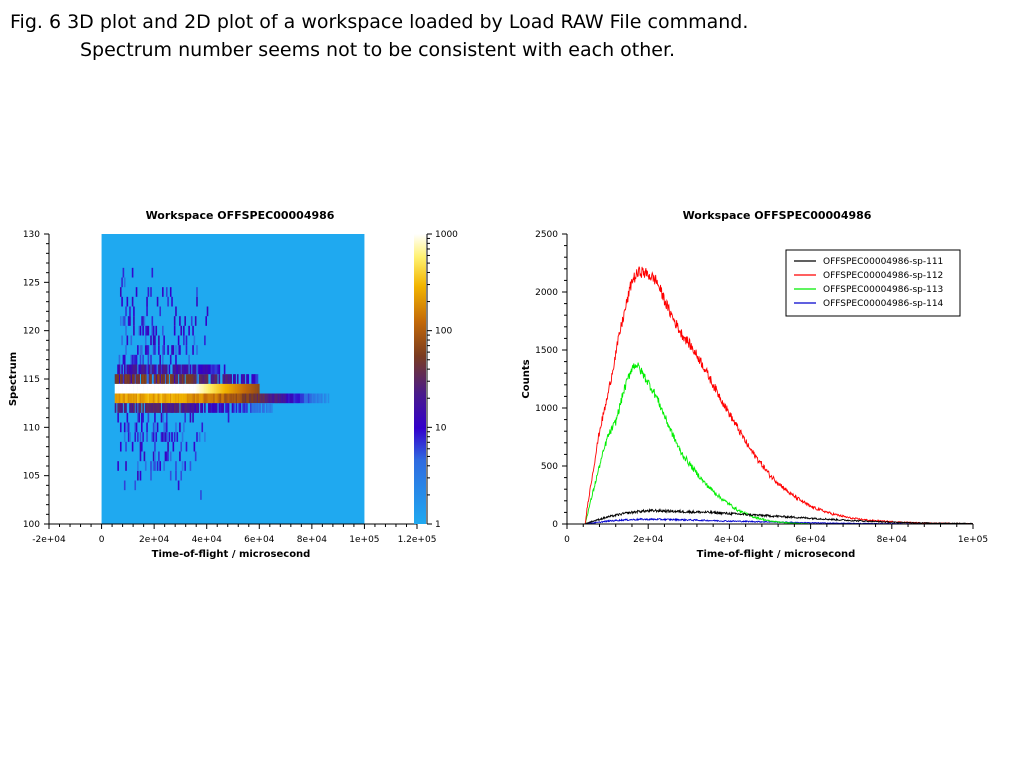  Describe the element at coordinates (446, 235) in the screenshot. I see `colorbar-tick-label: 1000` at that location.